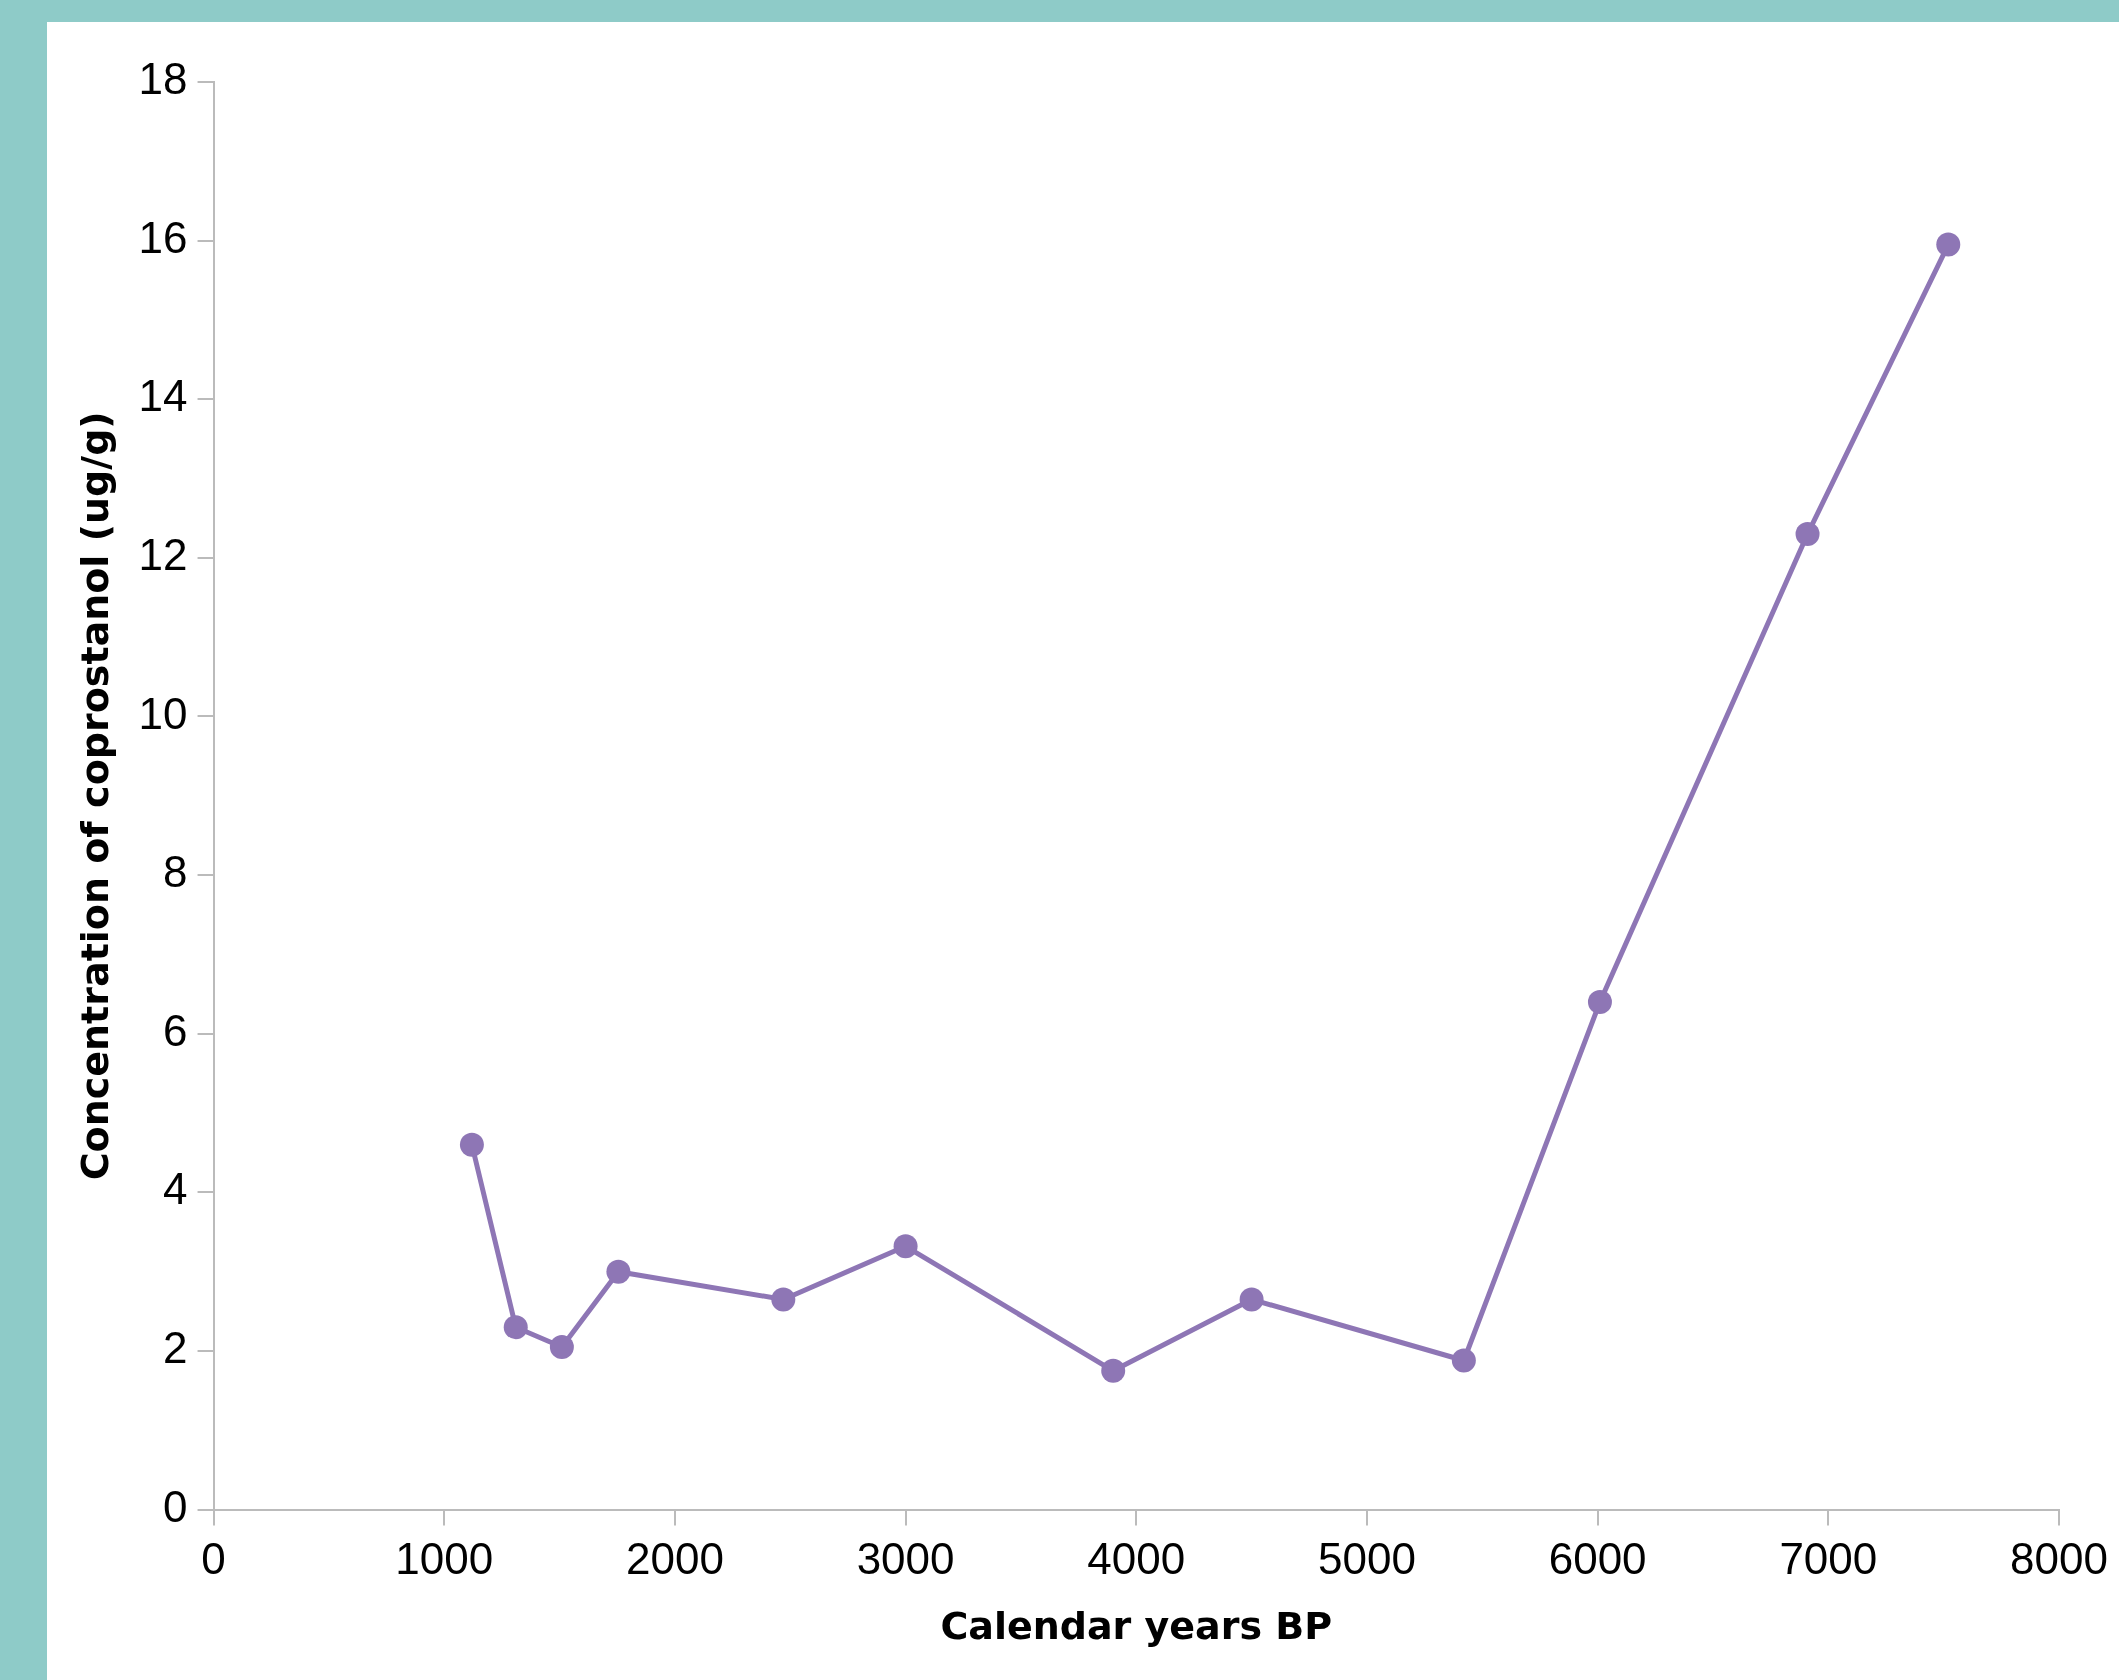 Image resolution: width=2119 pixels, height=1680 pixels. What do you see at coordinates (163, 555) in the screenshot?
I see `y-tick-label: 12` at bounding box center [163, 555].